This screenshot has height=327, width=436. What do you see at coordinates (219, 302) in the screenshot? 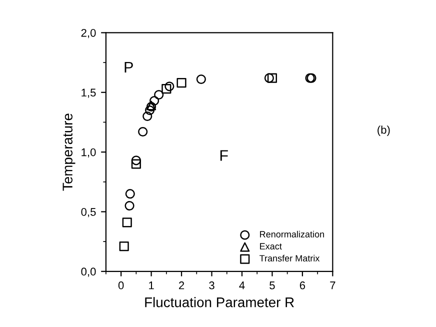
I see `x-axis-title: Fluctuation Parameter R` at bounding box center [219, 302].